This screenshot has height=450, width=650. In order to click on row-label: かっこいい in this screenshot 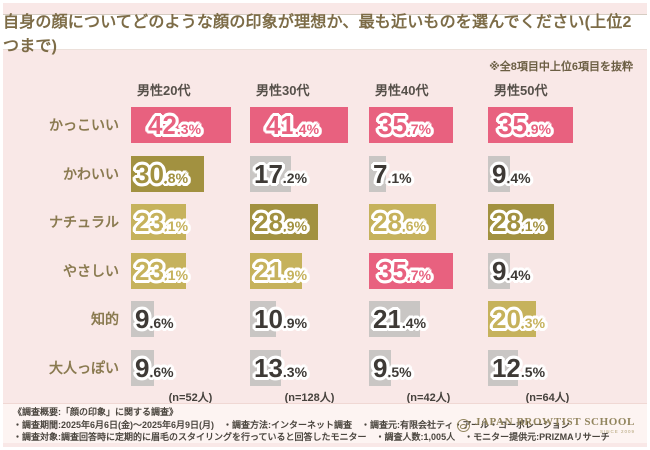, I will do `click(84, 125)`.